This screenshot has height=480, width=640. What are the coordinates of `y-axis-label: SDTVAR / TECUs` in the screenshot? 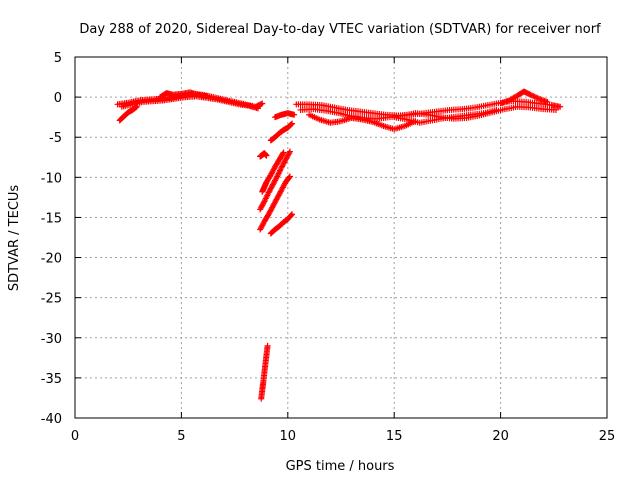 It's located at (14, 238).